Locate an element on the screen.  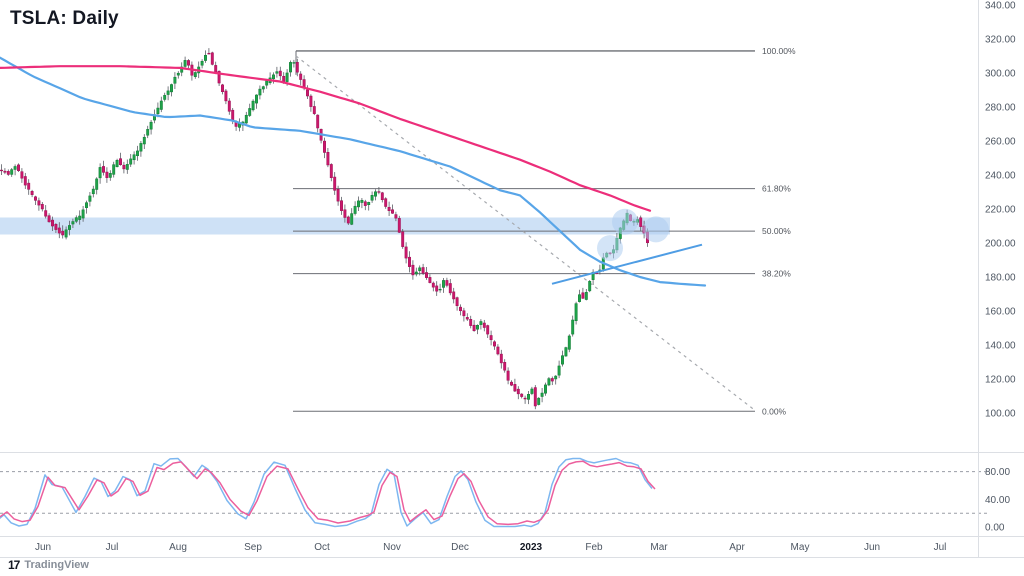
price-tick-label: 100.00 is located at coordinates (1000, 414).